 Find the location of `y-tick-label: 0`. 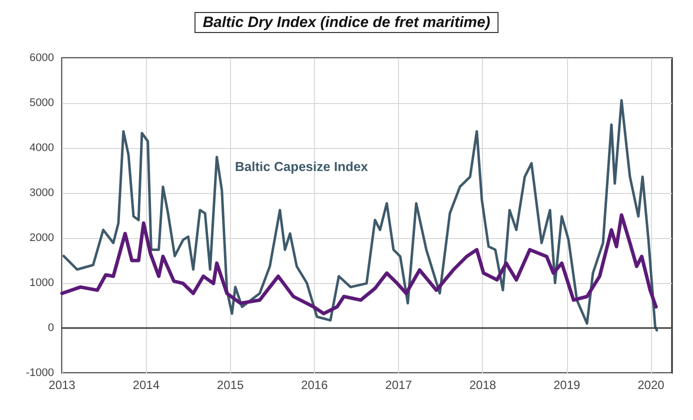

y-tick-label: 0 is located at coordinates (51, 328).